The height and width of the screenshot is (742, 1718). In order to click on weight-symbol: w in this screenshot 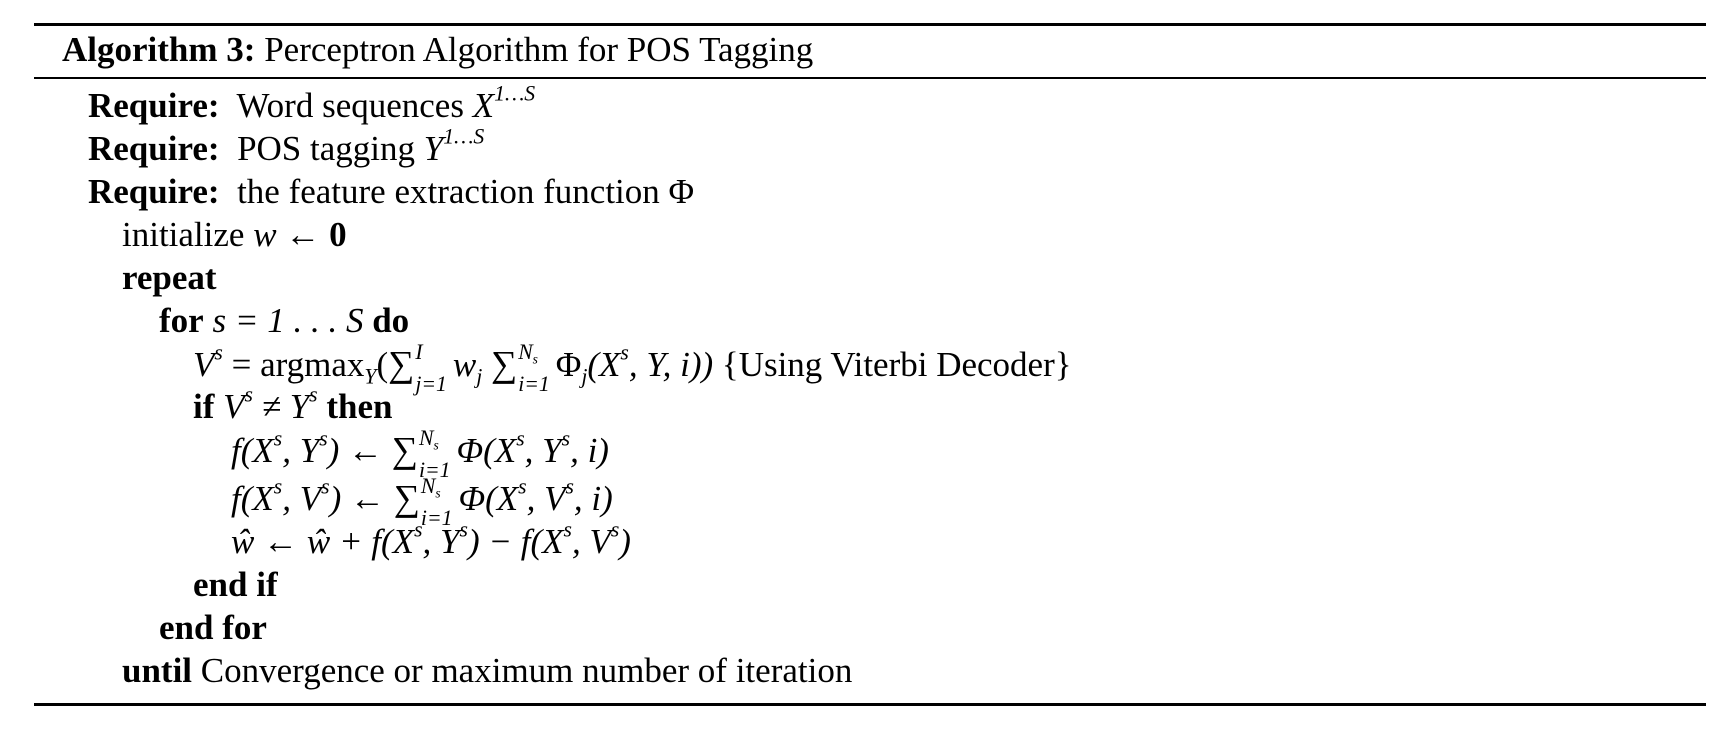, I will do `click(464, 364)`.